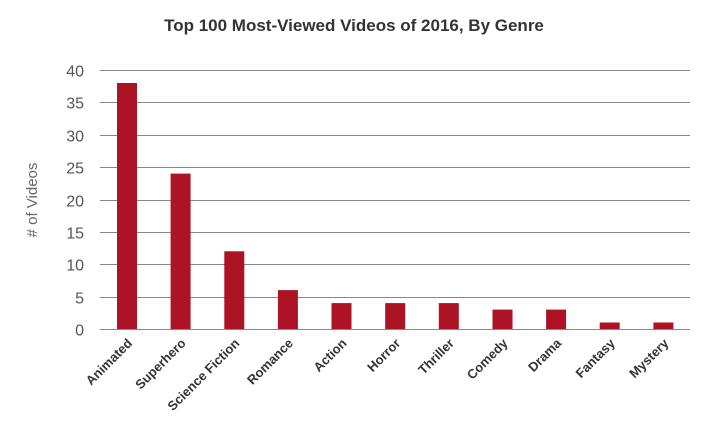 The height and width of the screenshot is (432, 720). I want to click on y-tick-label: 5, so click(79, 299).